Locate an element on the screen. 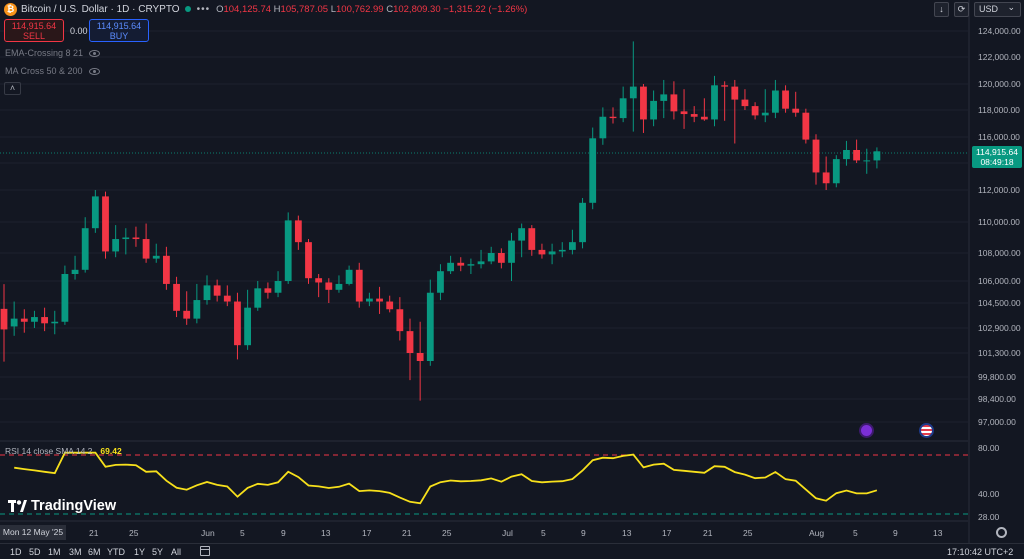  logo-text: TradingView is located at coordinates (74, 506).